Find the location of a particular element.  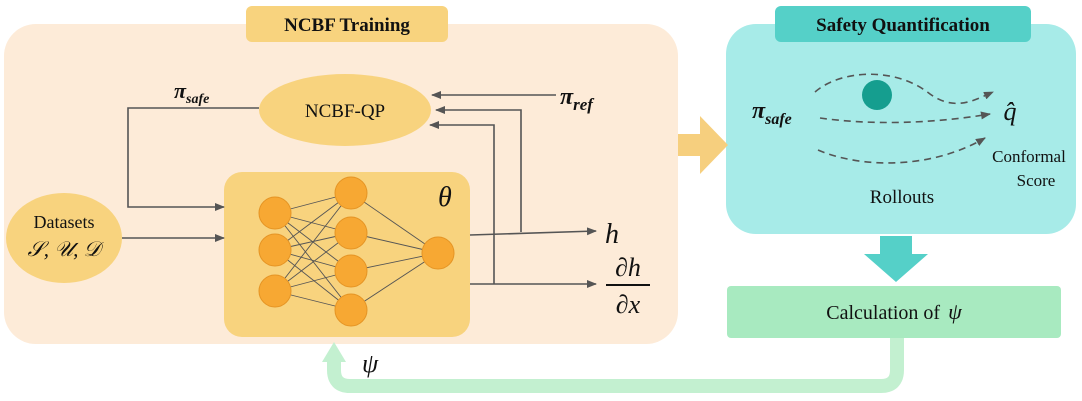

dhdx-feedback-line is located at coordinates (462, 202).